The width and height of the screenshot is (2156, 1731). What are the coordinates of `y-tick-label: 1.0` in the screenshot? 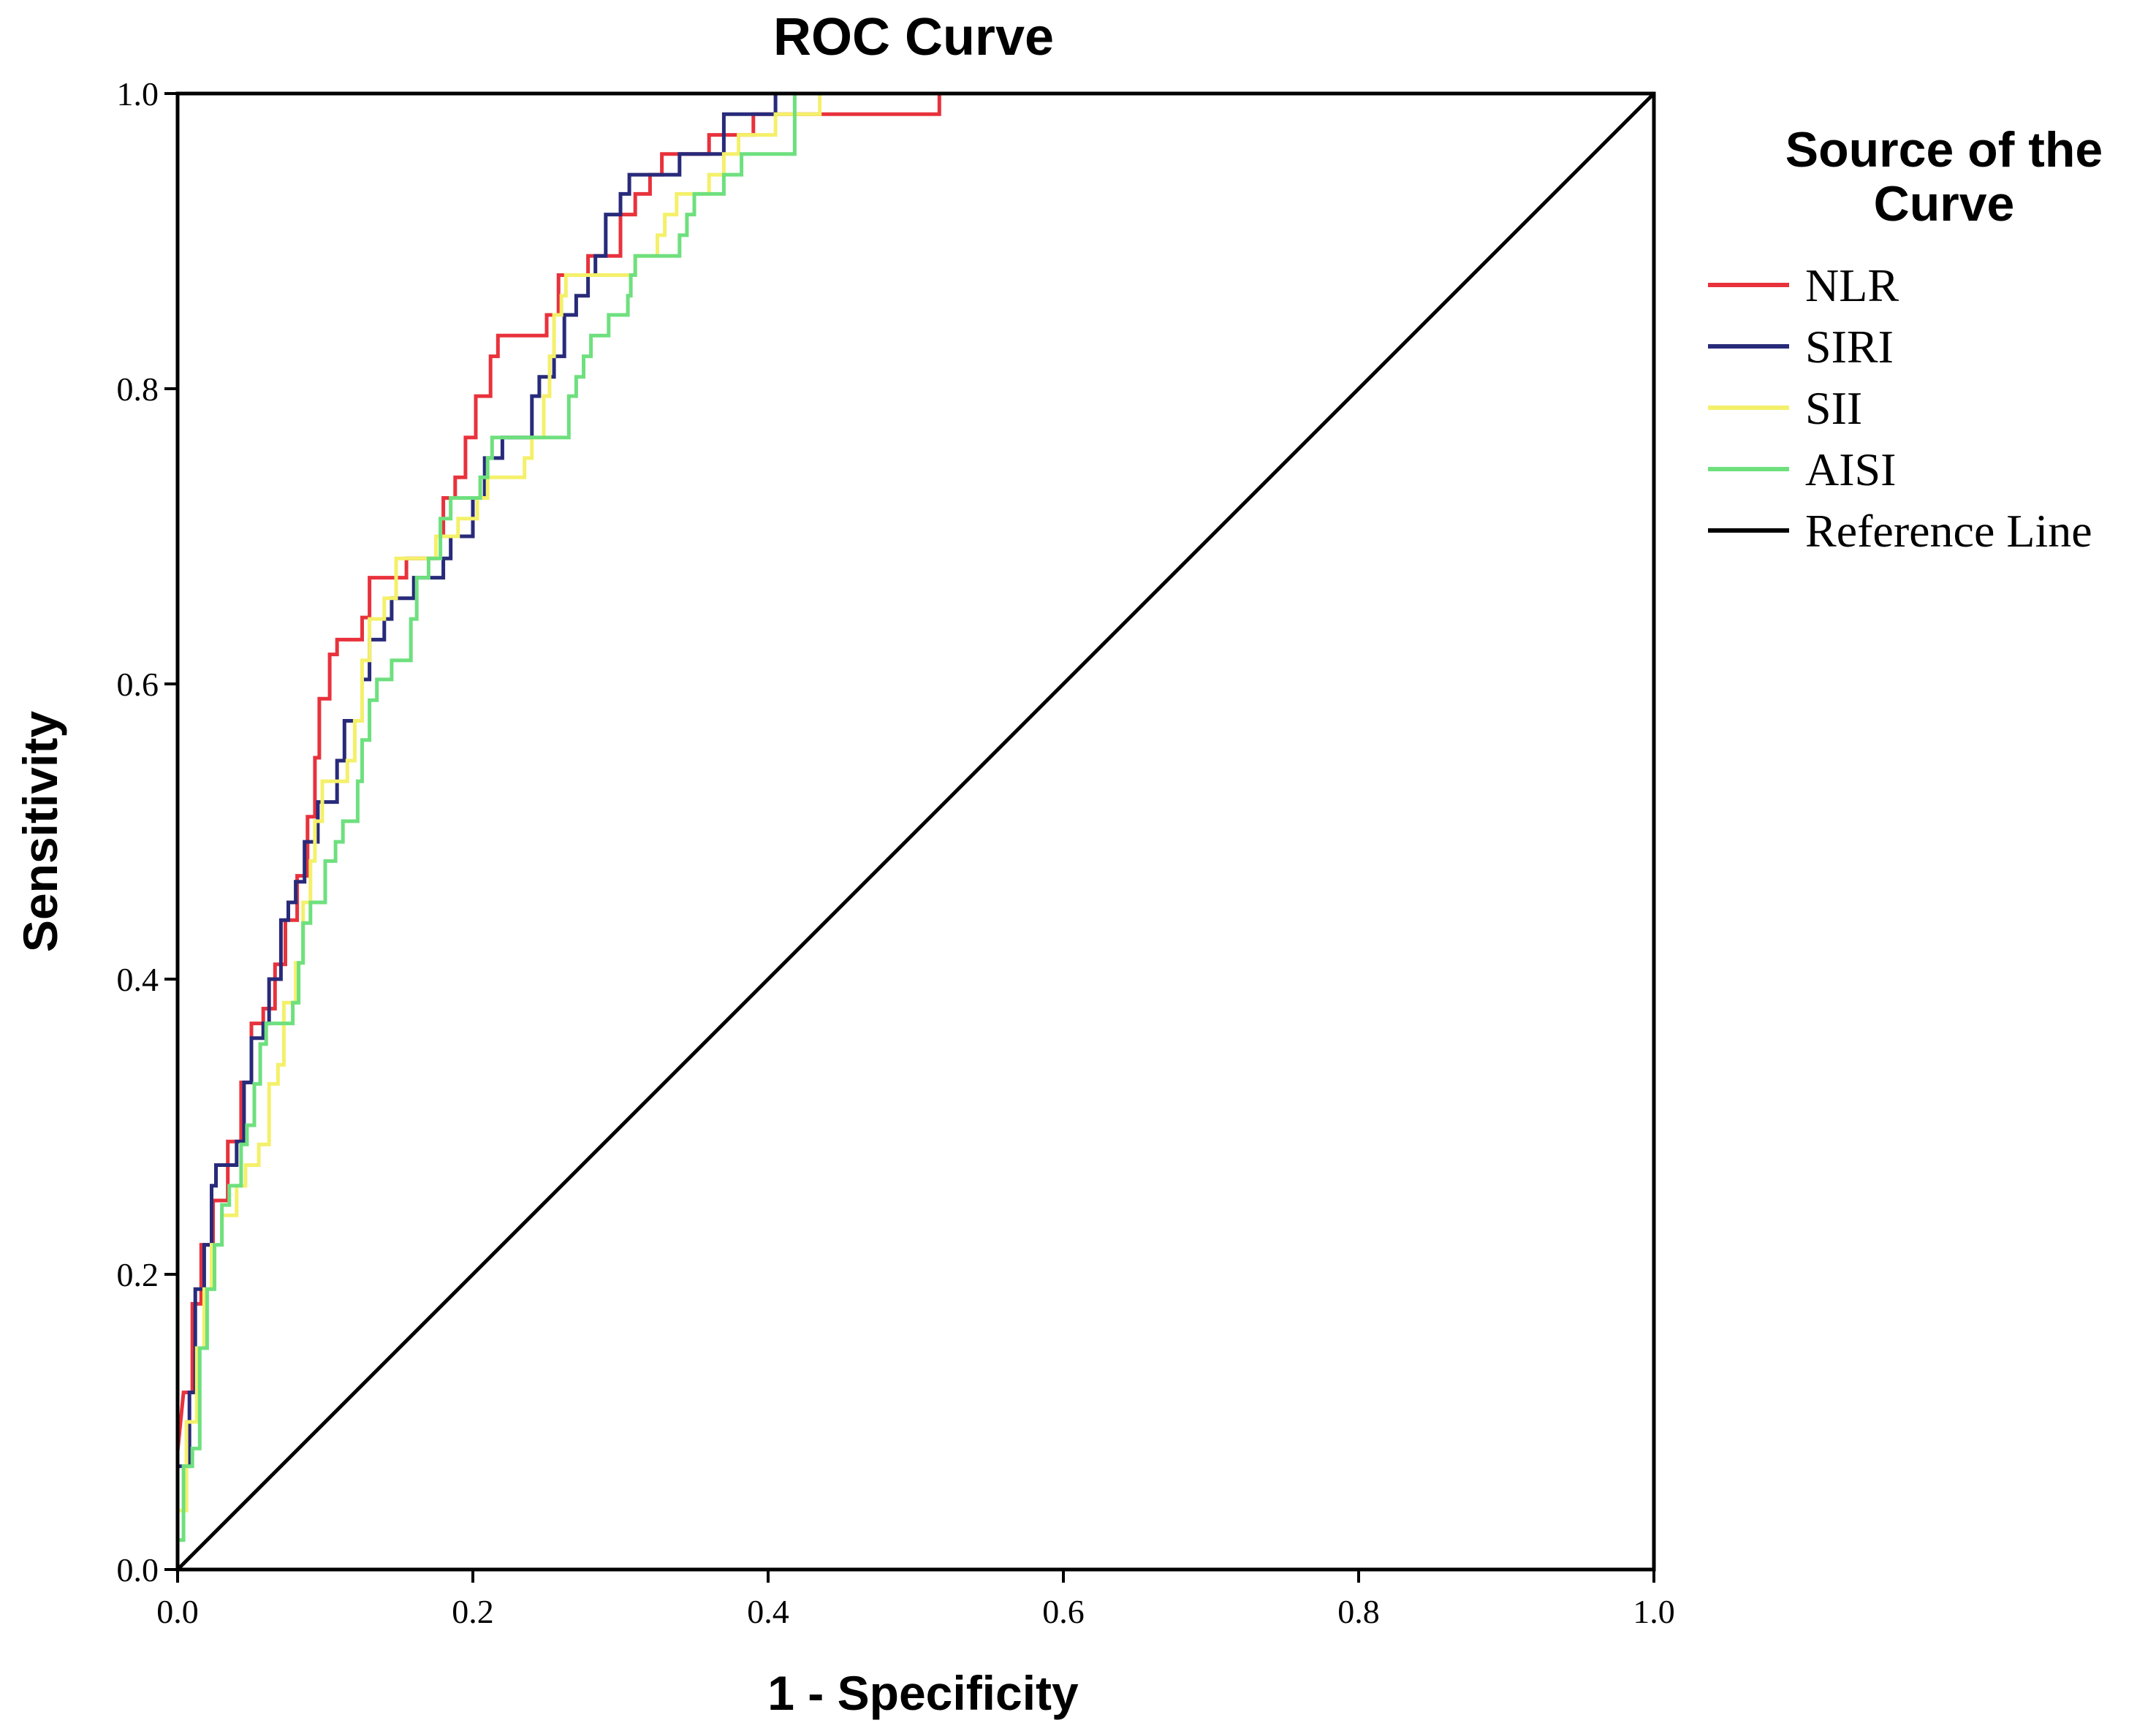 It's located at (138, 94).